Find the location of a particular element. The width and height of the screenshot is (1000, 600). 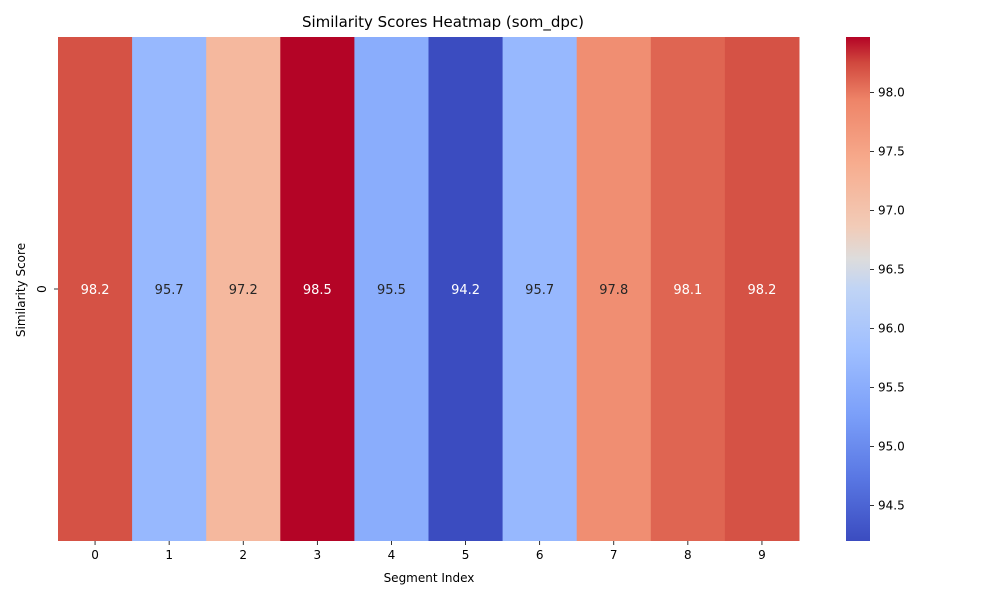

colorbar-tick-label: 96.5 is located at coordinates (891, 270).